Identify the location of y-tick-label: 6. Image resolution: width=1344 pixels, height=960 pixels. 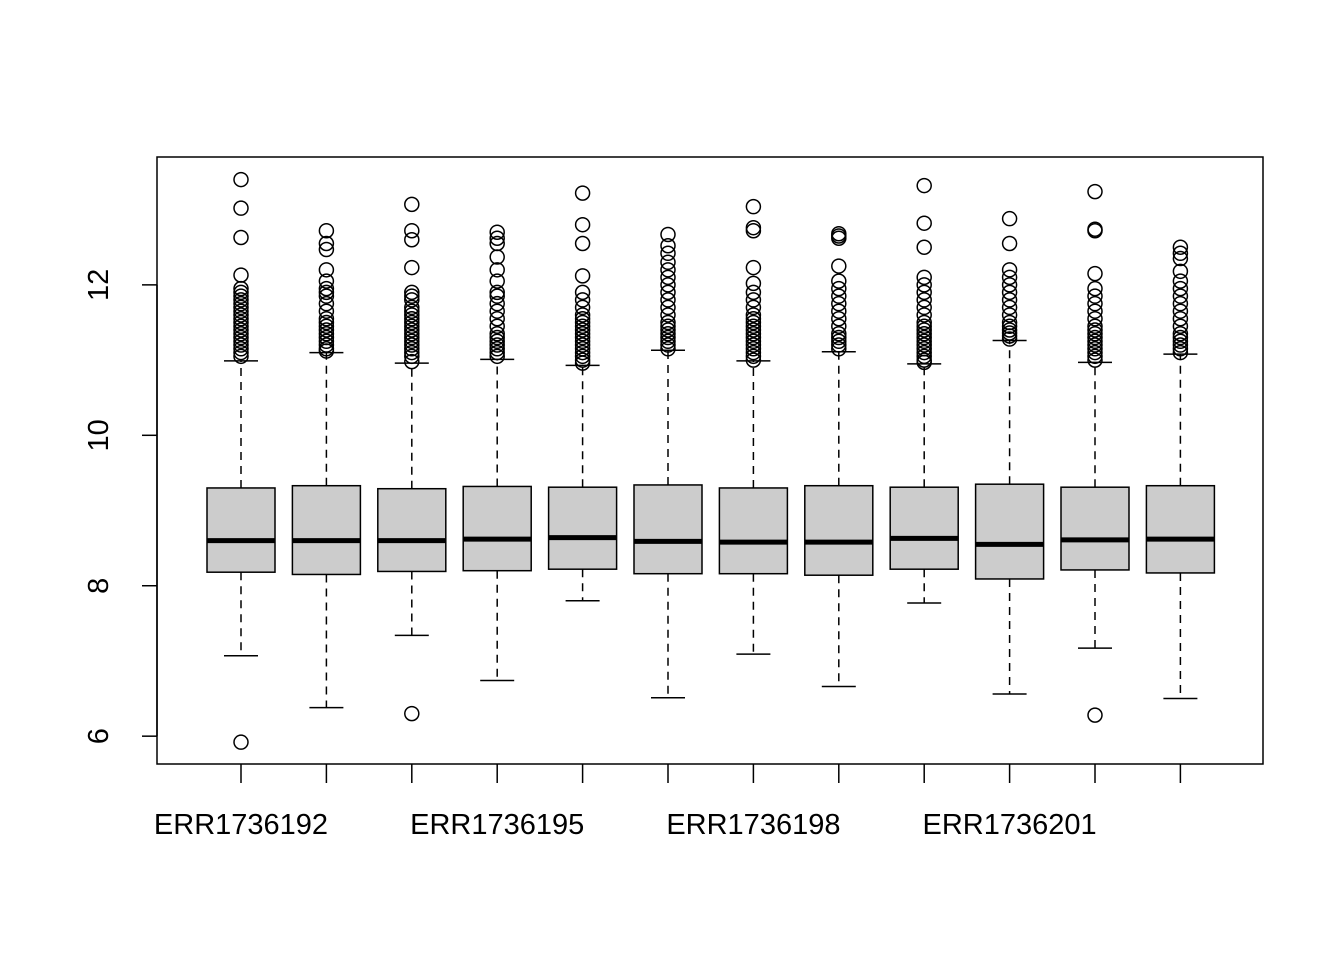
(99, 736).